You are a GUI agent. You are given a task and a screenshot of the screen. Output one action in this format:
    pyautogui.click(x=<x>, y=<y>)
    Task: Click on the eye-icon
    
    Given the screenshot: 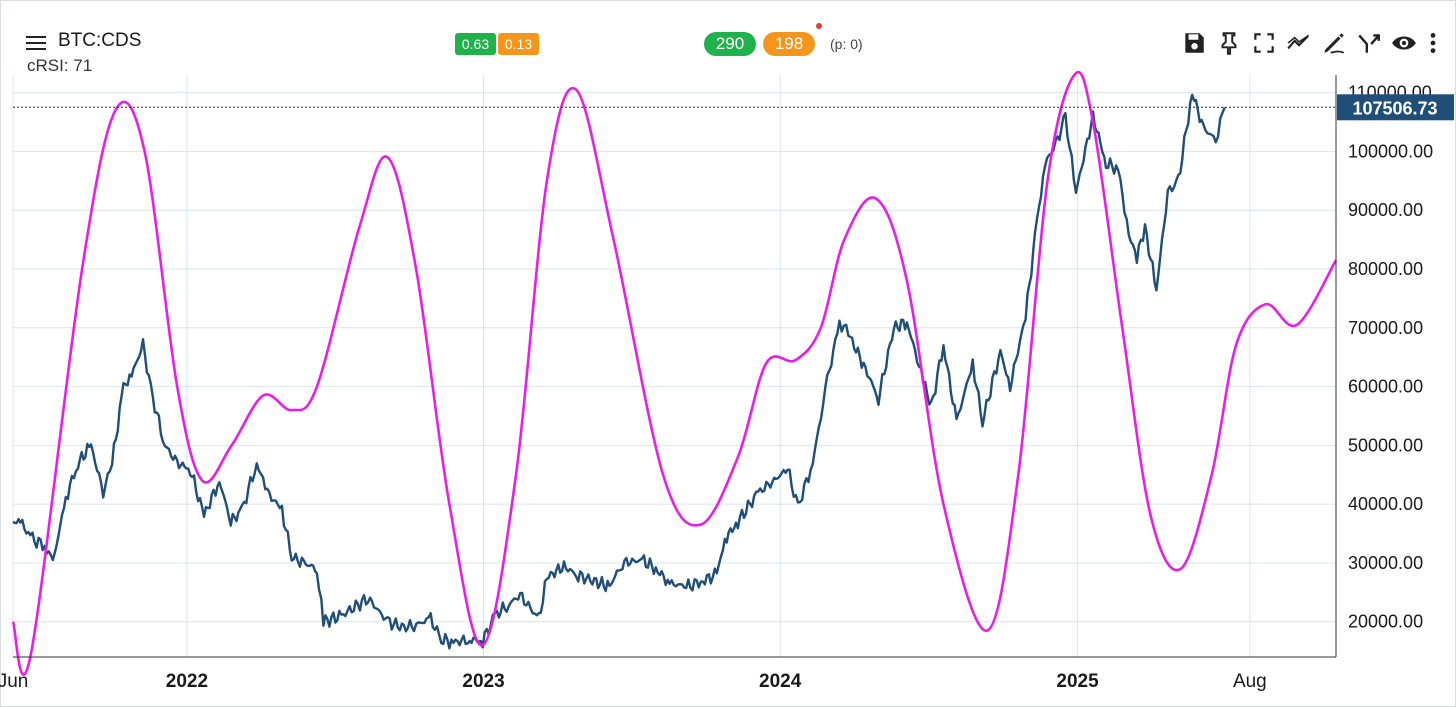 What is the action you would take?
    pyautogui.click(x=1404, y=43)
    